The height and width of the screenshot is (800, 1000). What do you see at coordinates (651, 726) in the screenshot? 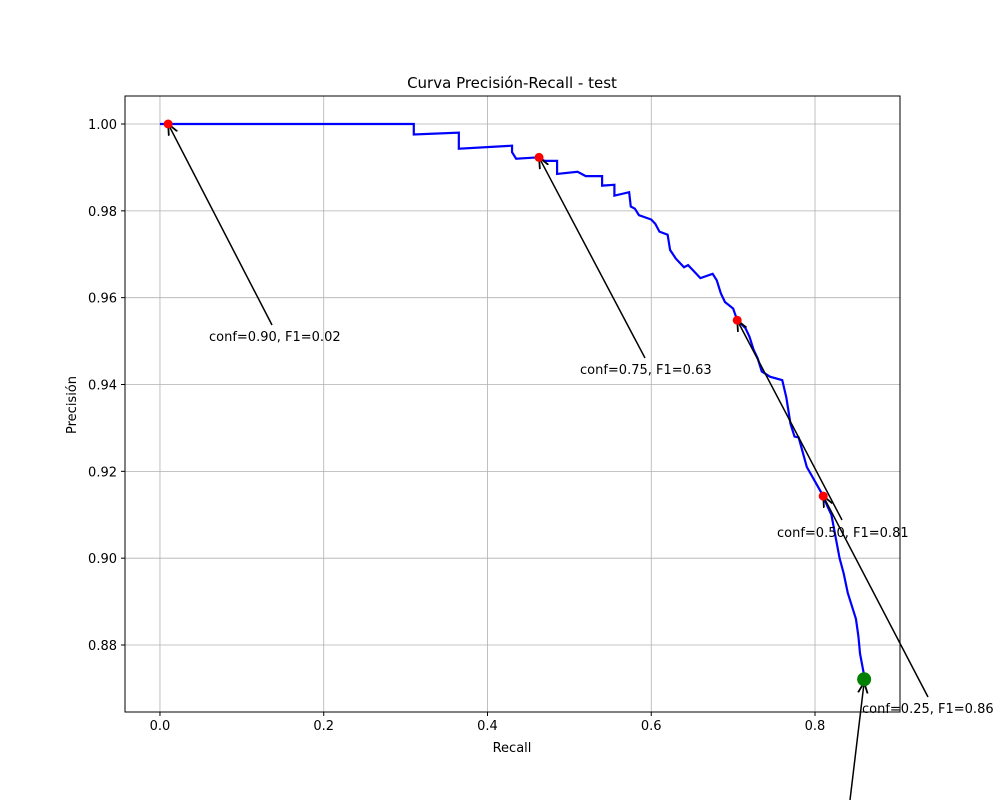
I see `x-tick-label: 0.6` at bounding box center [651, 726].